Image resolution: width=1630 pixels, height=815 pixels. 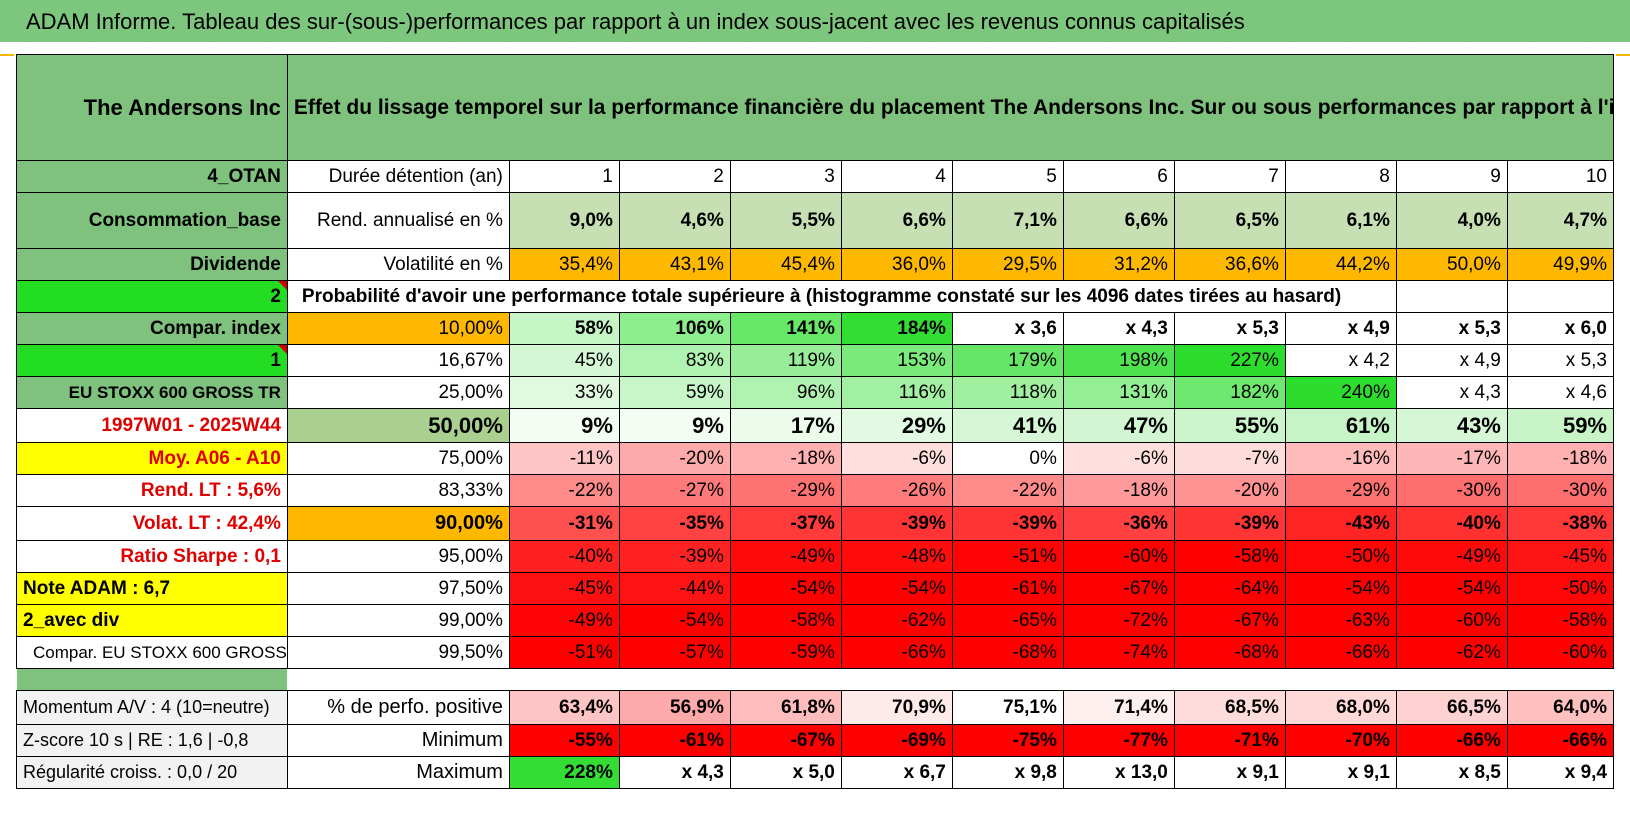 What do you see at coordinates (1560, 264) in the screenshot?
I see `vol-10: 49,9%` at bounding box center [1560, 264].